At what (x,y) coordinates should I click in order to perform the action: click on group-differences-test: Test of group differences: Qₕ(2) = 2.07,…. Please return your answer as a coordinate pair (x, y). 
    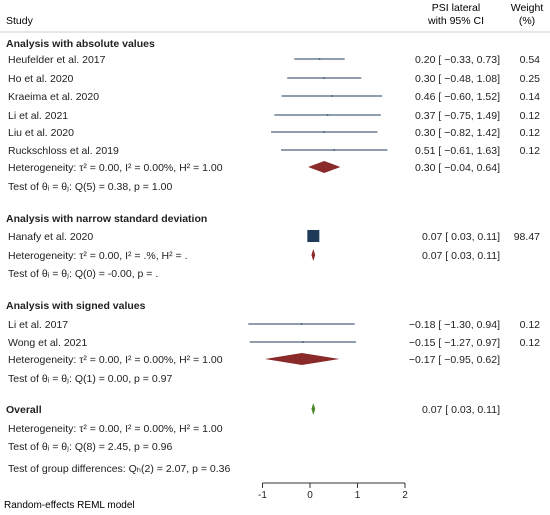
    Looking at the image, I should click on (119, 469).